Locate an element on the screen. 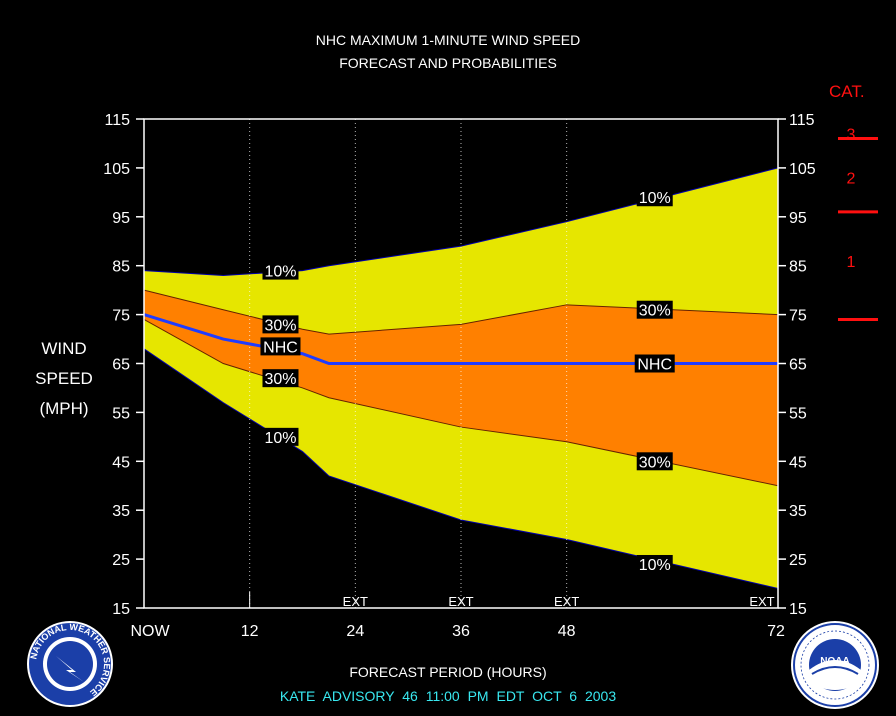  y-tick-label-right: 105 is located at coordinates (802, 169).